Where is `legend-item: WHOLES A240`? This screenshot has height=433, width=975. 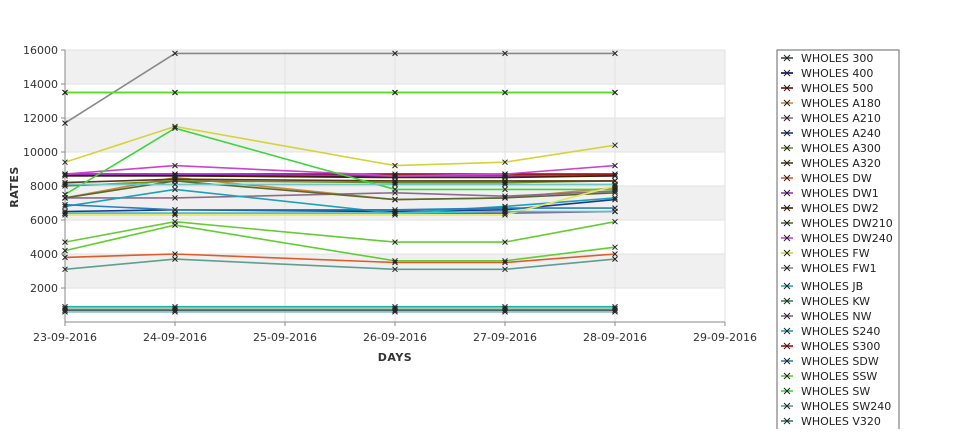
legend-item: WHOLES A240 is located at coordinates (831, 133).